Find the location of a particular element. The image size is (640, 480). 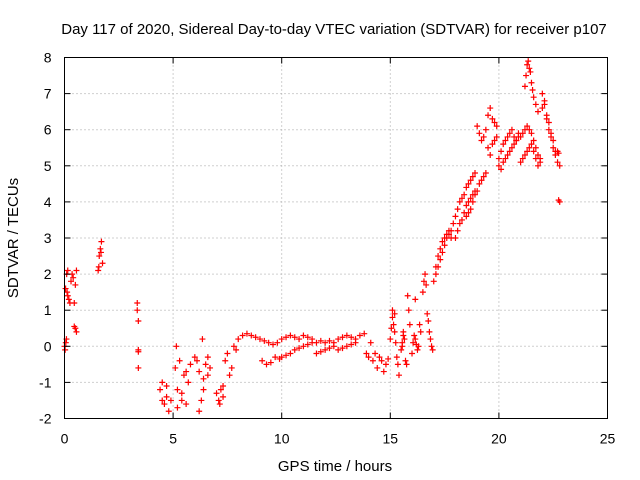

x-tick-labels: 0 5 10 15 20 25 is located at coordinates (338, 439).